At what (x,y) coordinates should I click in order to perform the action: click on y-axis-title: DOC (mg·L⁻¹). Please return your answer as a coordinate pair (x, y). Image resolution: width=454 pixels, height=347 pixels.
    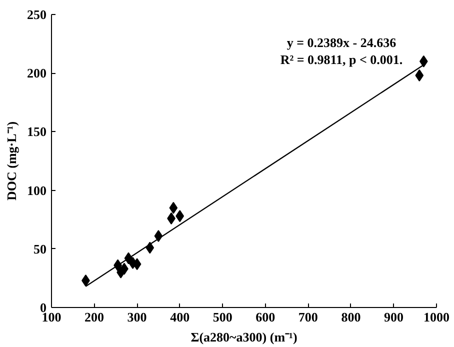
    Looking at the image, I should click on (11, 161).